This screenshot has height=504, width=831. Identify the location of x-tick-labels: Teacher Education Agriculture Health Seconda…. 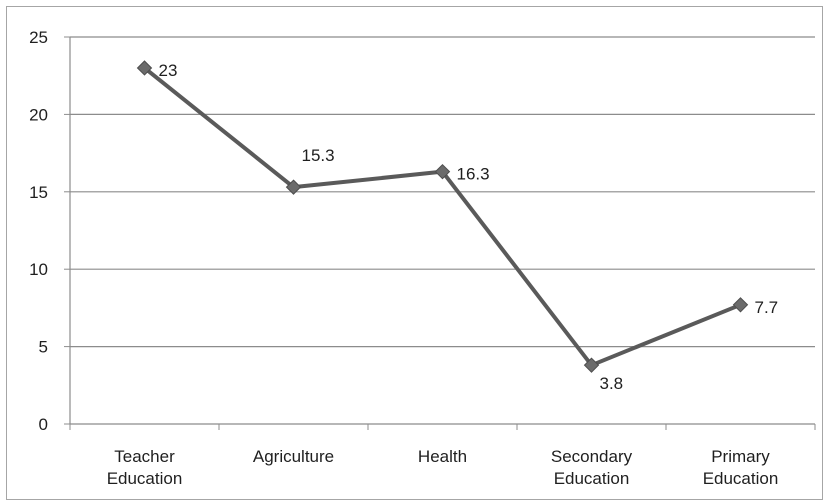
(443, 467).